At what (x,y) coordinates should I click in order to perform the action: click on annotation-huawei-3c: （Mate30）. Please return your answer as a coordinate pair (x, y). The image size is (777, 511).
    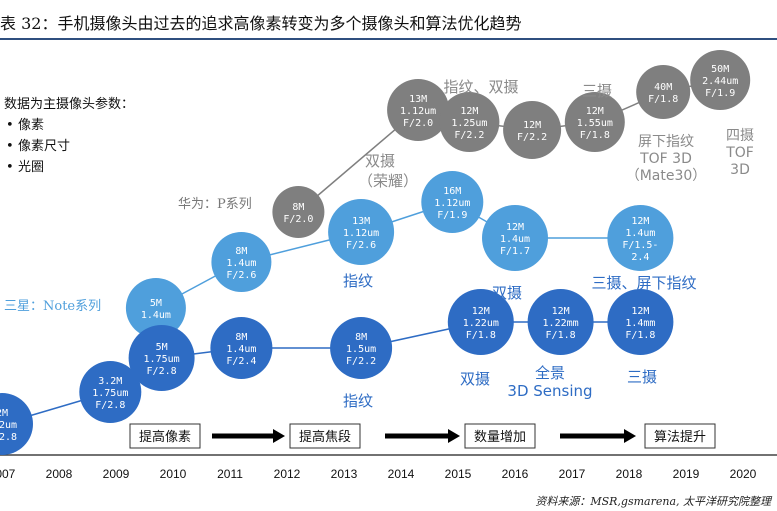
    Looking at the image, I should click on (666, 176).